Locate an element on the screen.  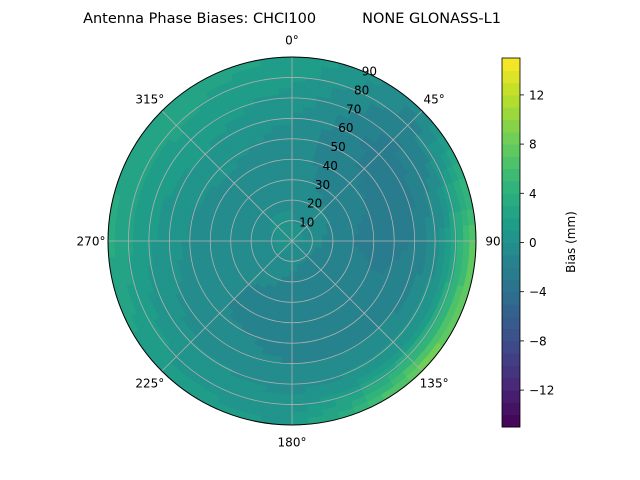
colorbar-tick-label: −12 is located at coordinates (541, 391).